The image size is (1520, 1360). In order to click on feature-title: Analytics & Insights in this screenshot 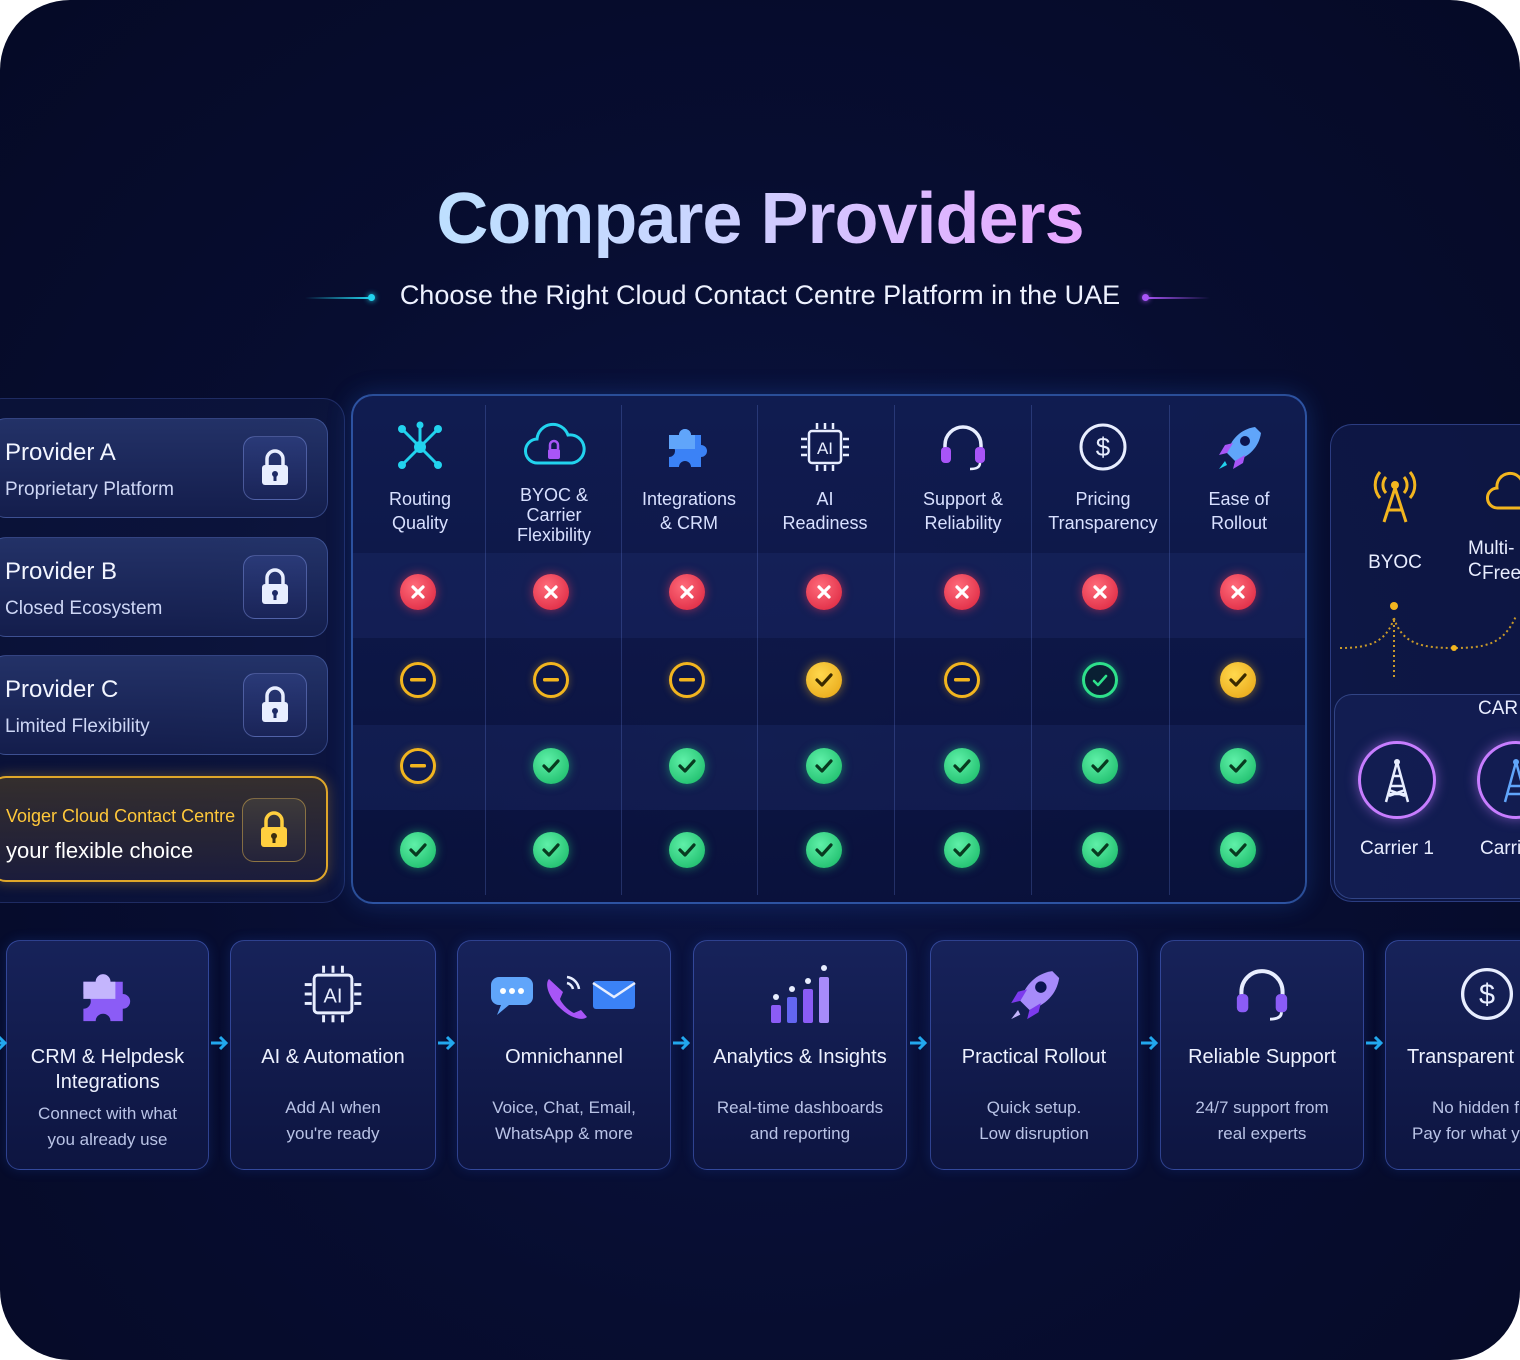, I will do `click(800, 1057)`.